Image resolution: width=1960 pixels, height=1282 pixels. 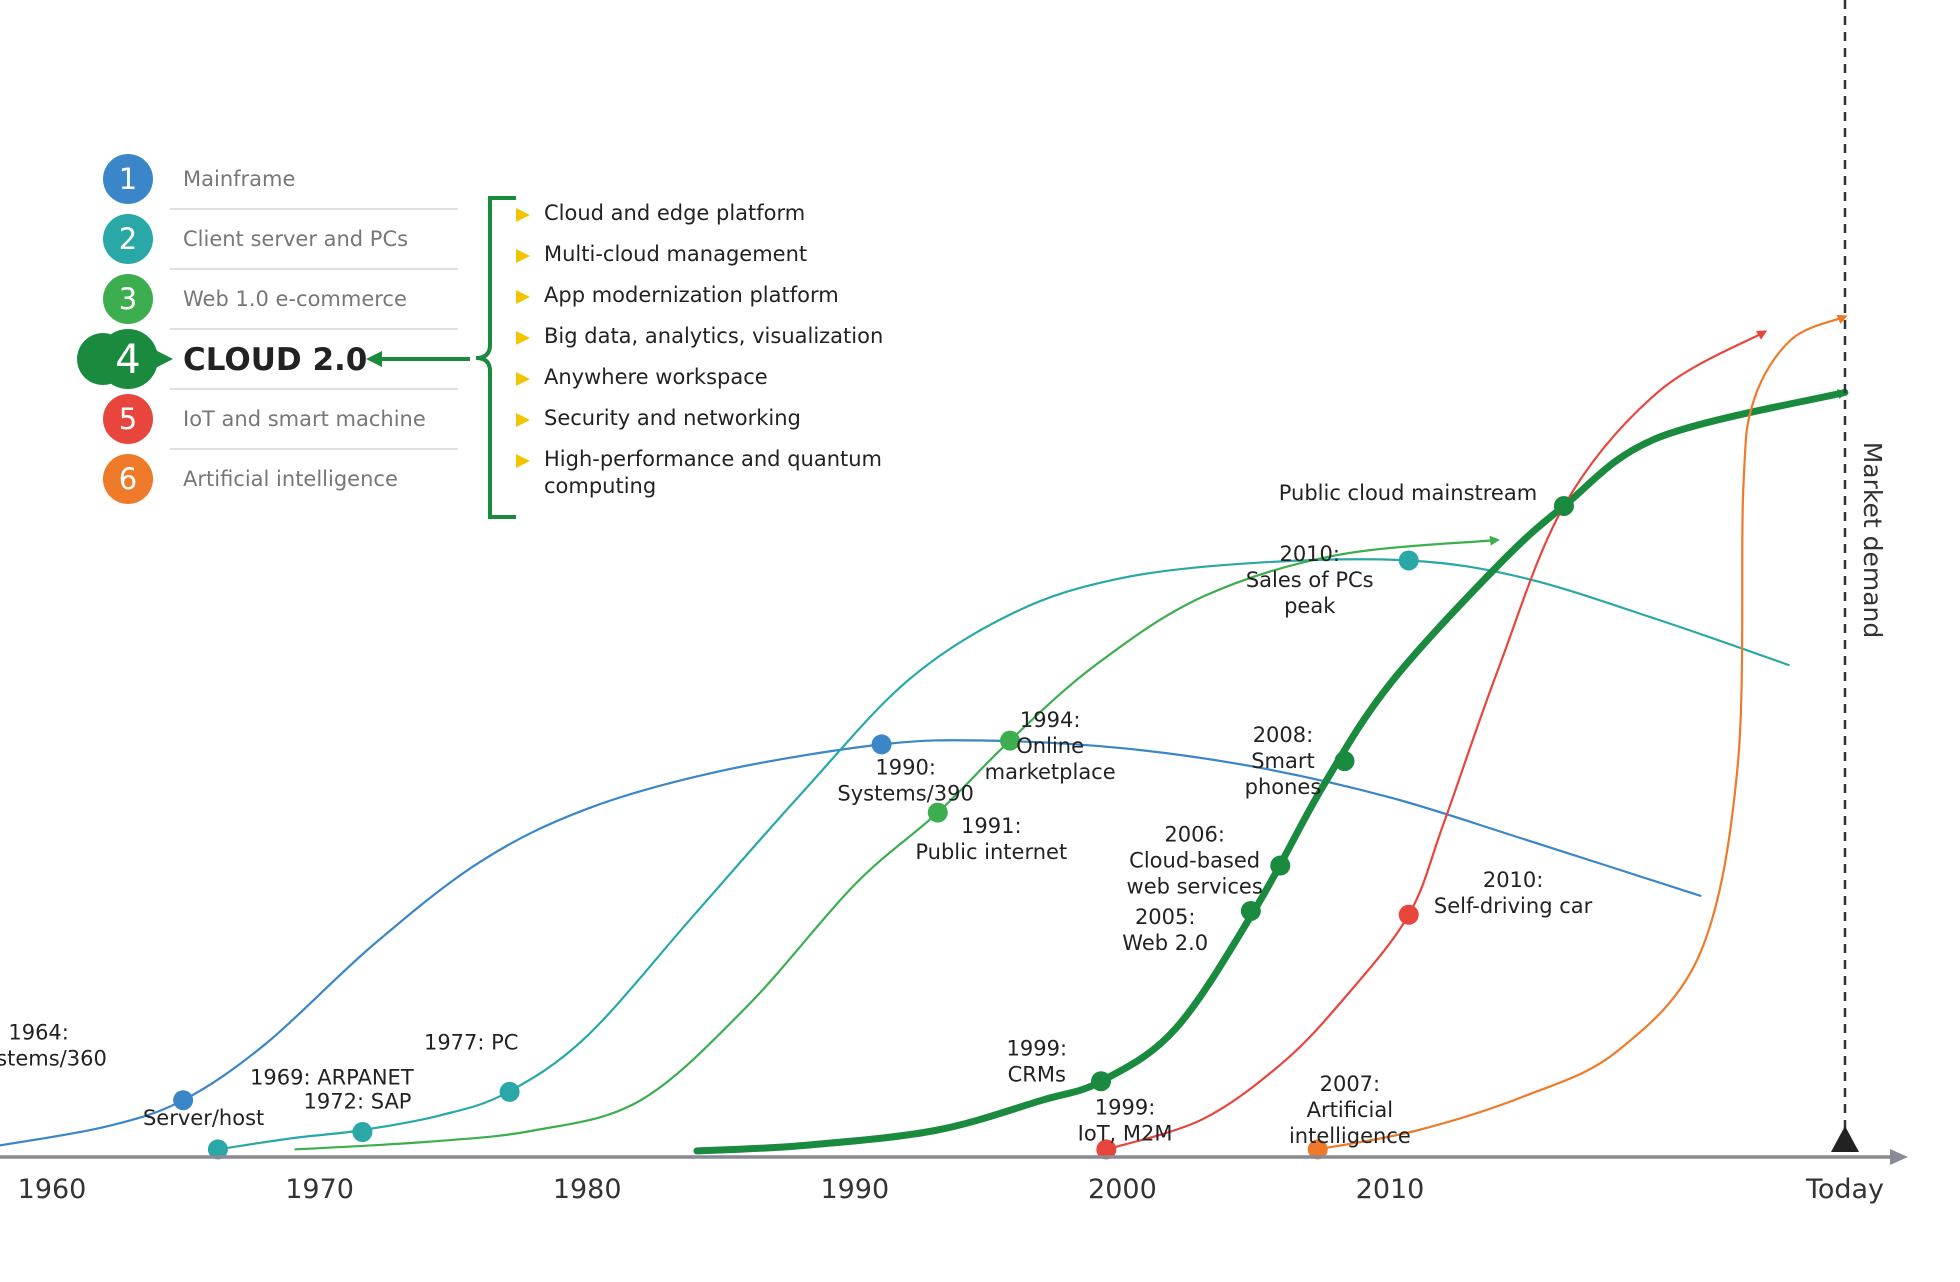 I want to click on milestone-label-public-cloud-mainstream: Public cloud mainstream, so click(x=1408, y=493).